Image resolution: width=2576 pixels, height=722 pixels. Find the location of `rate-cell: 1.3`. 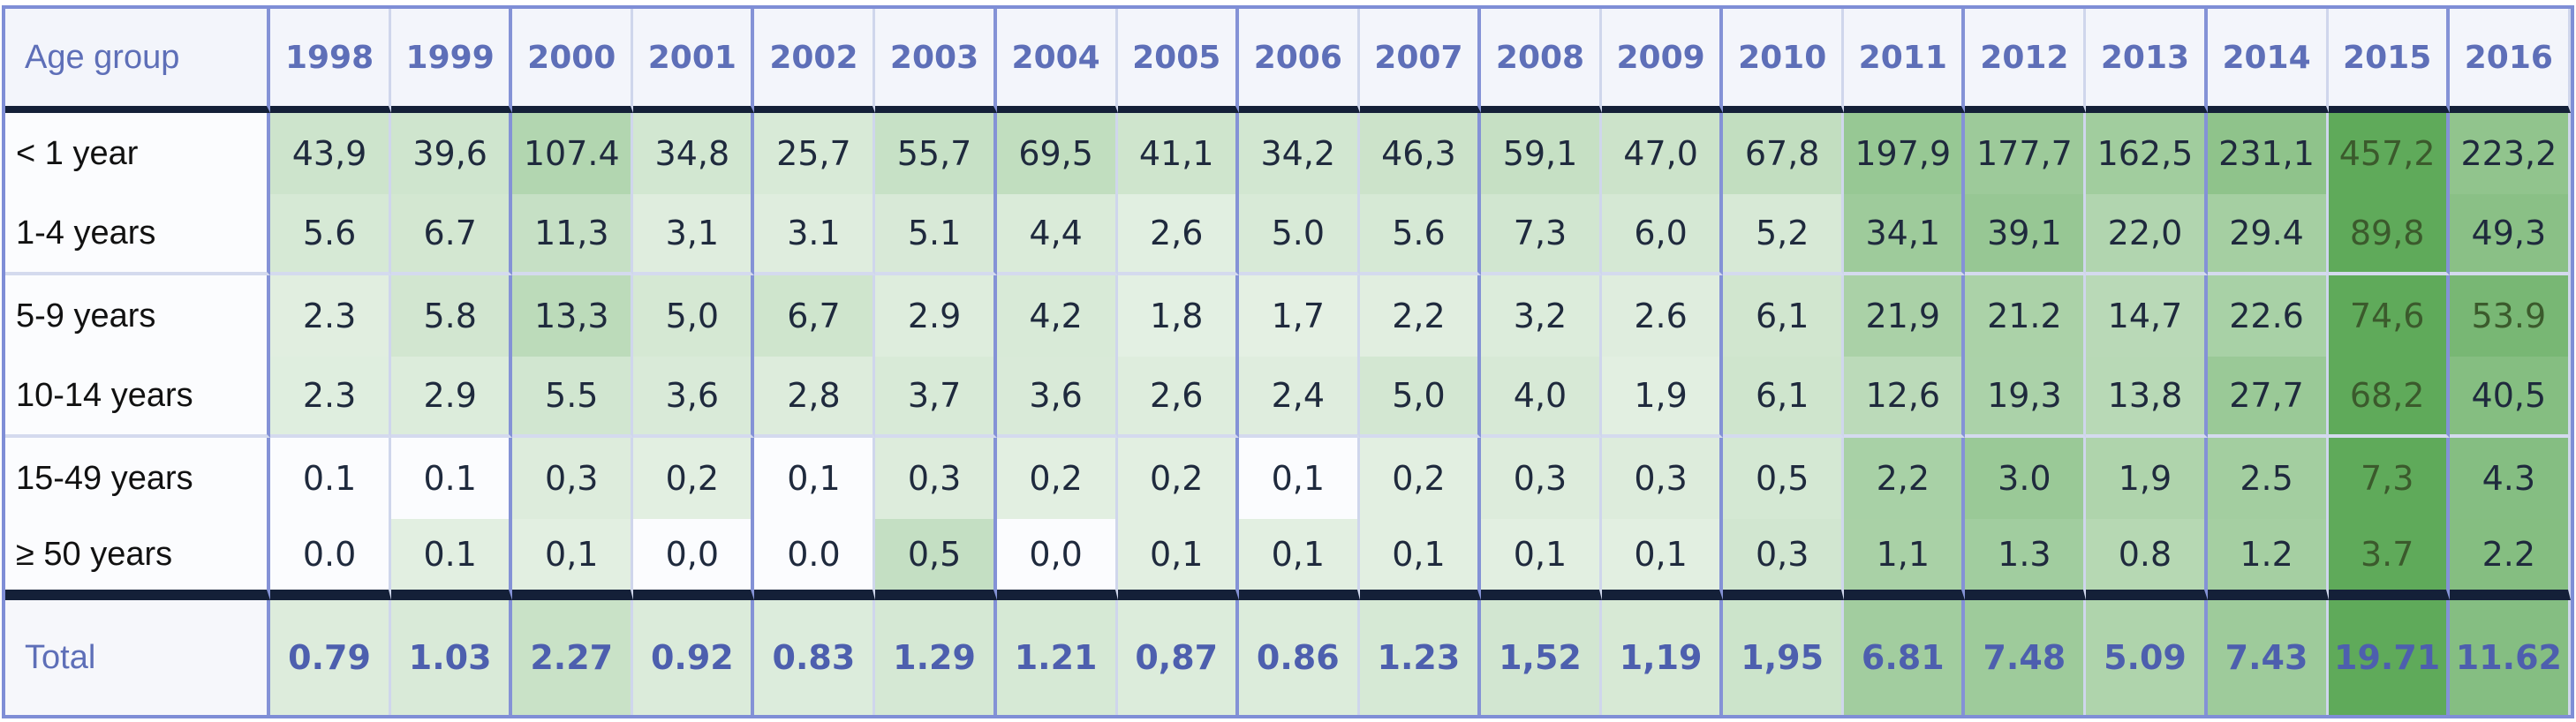

rate-cell: 1.3 is located at coordinates (2026, 559).